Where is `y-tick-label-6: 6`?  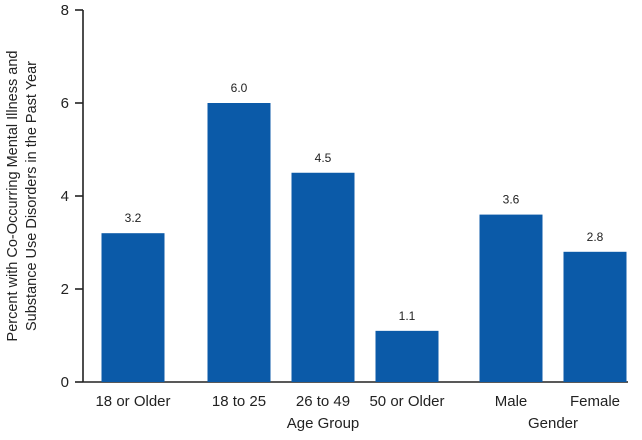
y-tick-label-6: 6 is located at coordinates (65, 103).